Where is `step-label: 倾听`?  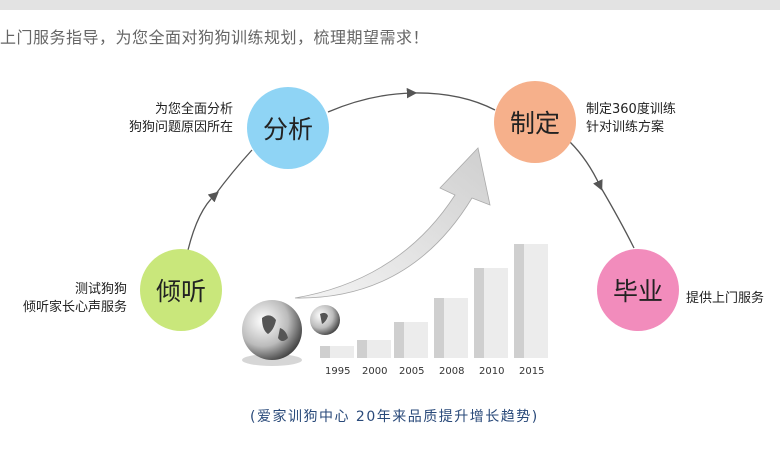 step-label: 倾听 is located at coordinates (180, 291).